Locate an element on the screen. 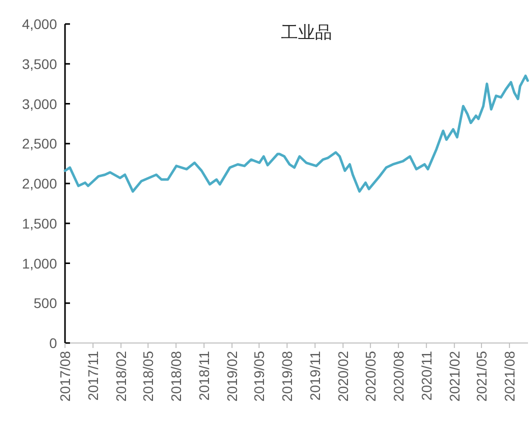 The width and height of the screenshot is (531, 425). y-tick-label: 0 is located at coordinates (53, 343).